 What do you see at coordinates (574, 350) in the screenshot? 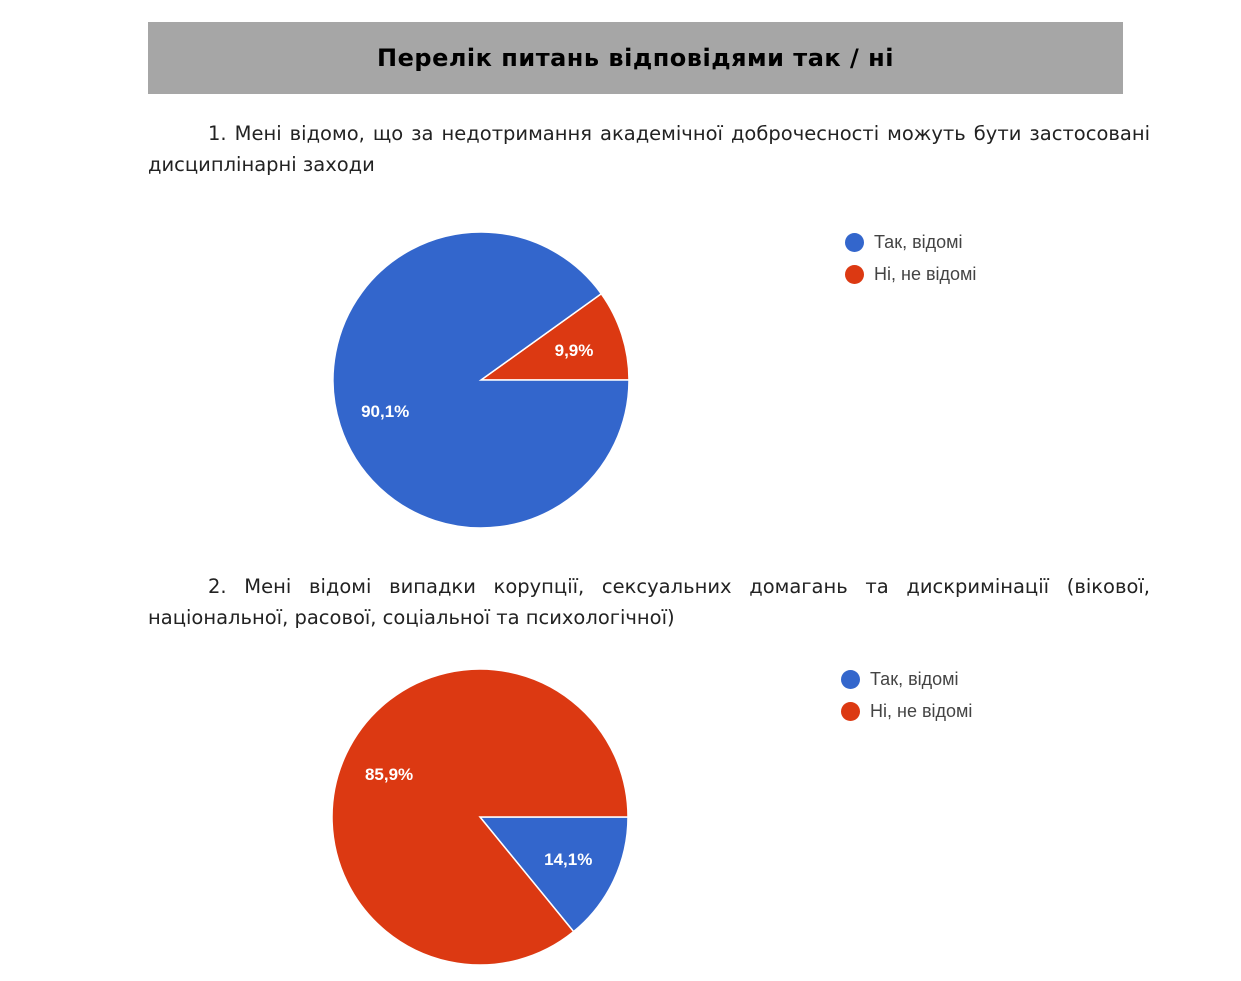
I see `data-label-no: 9,9%` at bounding box center [574, 350].